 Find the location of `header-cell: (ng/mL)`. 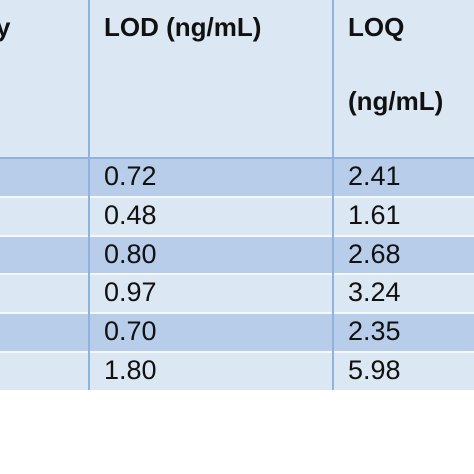

header-cell: (ng/mL) is located at coordinates (396, 101).